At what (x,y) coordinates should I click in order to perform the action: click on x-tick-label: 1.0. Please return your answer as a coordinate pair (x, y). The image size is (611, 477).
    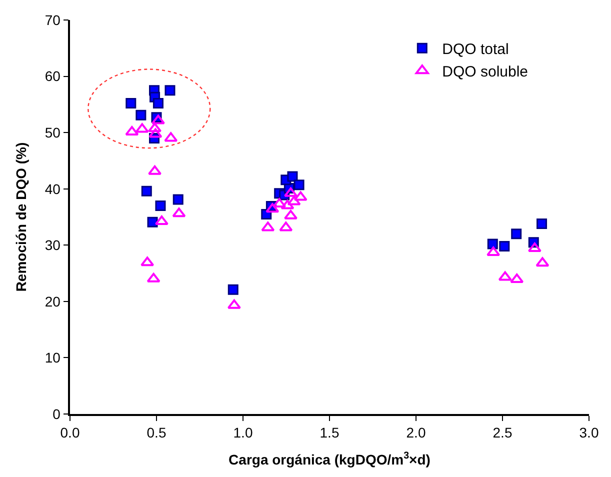
    Looking at the image, I should click on (243, 432).